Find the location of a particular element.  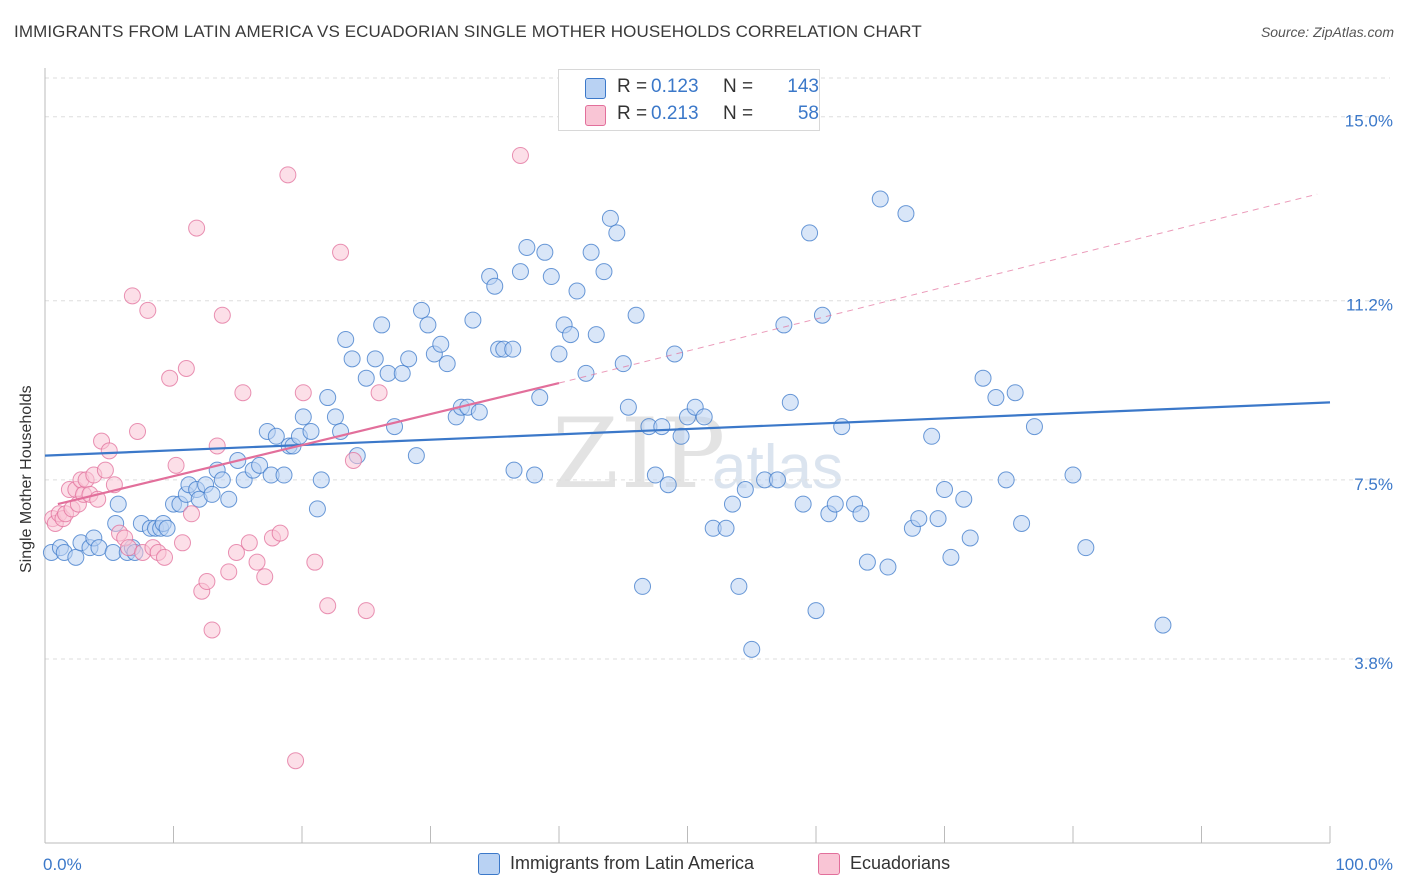

y-tick-label: 15.0% is located at coordinates (1369, 121).